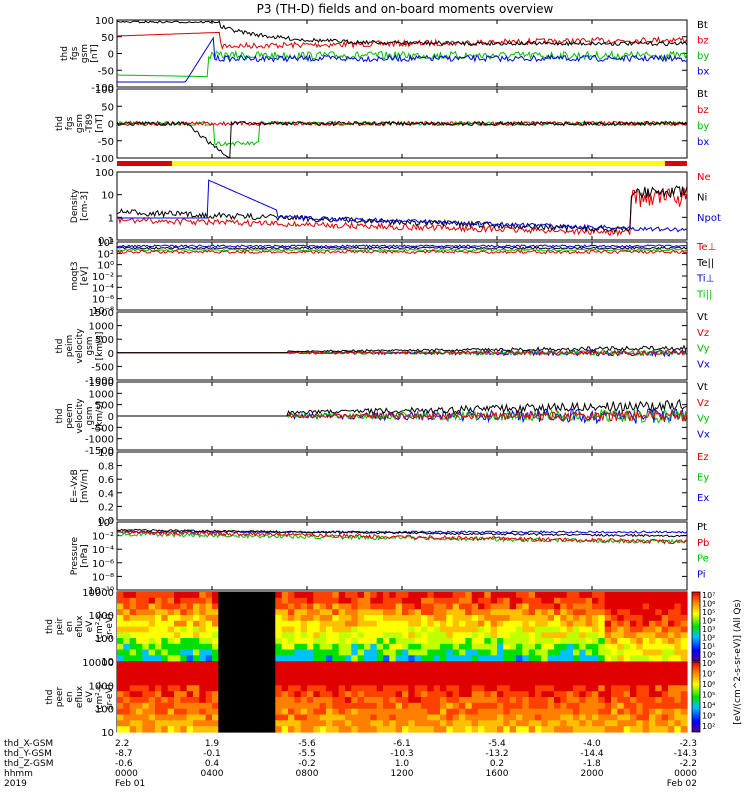 This screenshot has height=800, width=750. Describe the element at coordinates (144, 163) in the screenshot. I see `region-bar-red` at that location.